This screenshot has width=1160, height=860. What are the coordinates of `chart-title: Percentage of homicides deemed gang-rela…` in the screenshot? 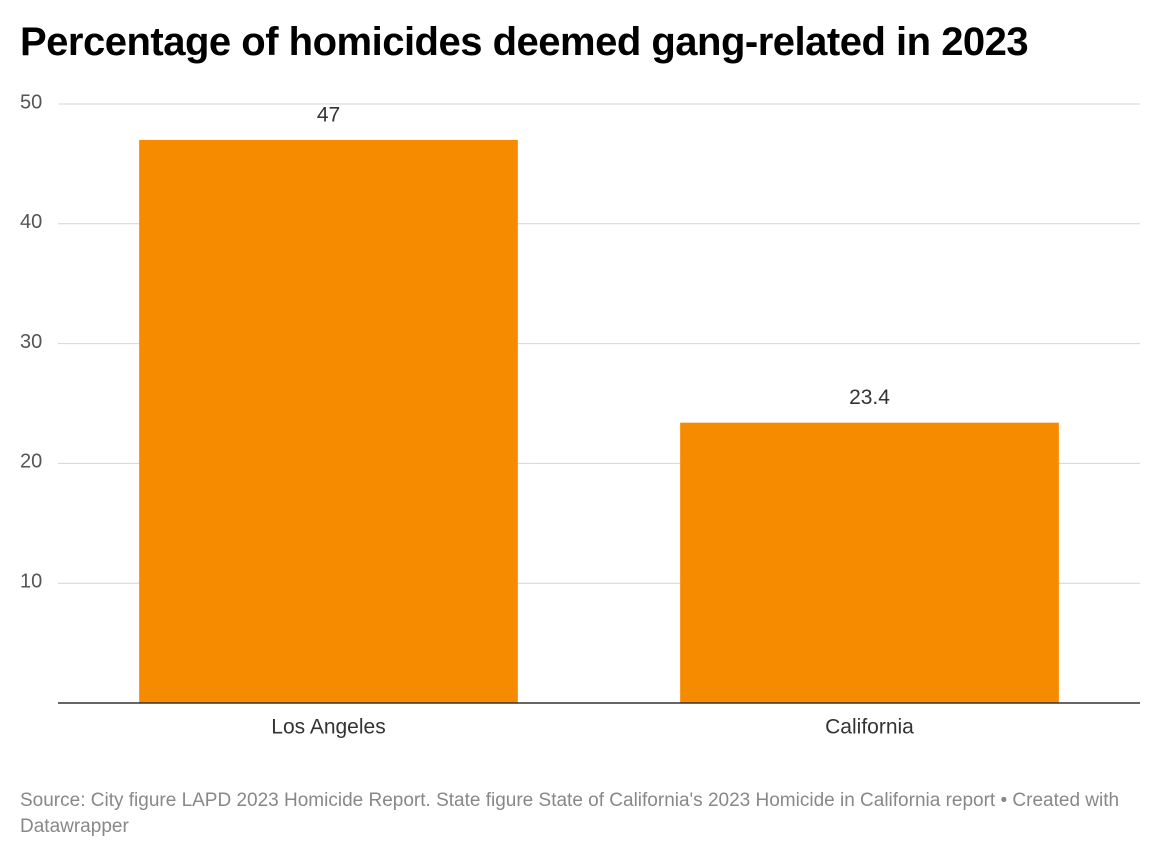 It's located at (524, 42).